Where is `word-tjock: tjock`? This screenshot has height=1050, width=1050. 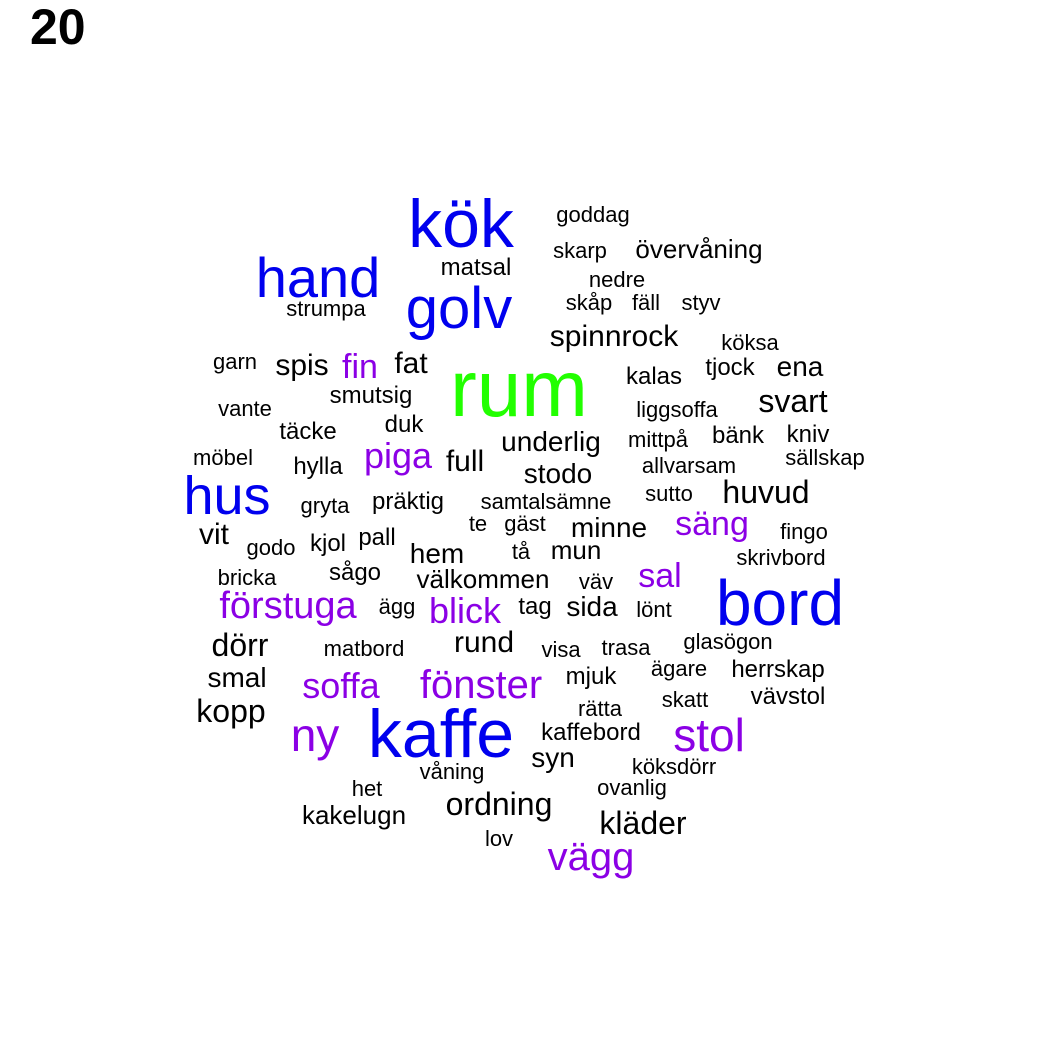
word-tjock: tjock is located at coordinates (730, 367).